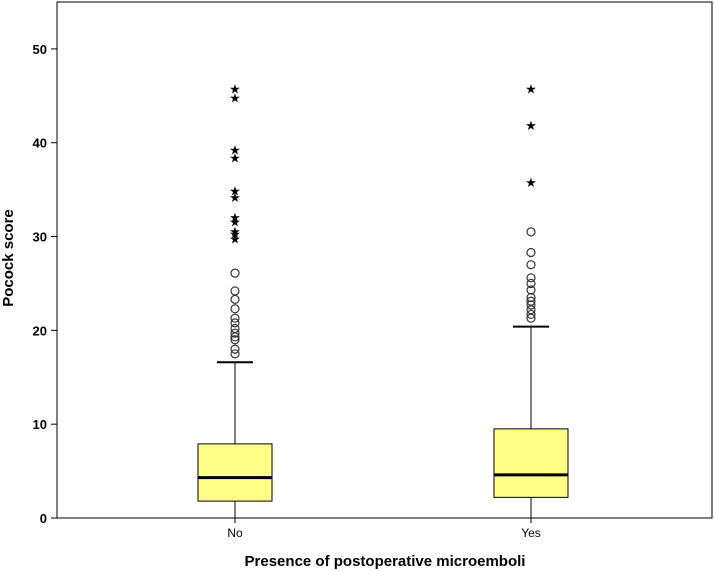 This screenshot has width=714, height=571. What do you see at coordinates (531, 533) in the screenshot?
I see `x-tick-label-yes: Yes` at bounding box center [531, 533].